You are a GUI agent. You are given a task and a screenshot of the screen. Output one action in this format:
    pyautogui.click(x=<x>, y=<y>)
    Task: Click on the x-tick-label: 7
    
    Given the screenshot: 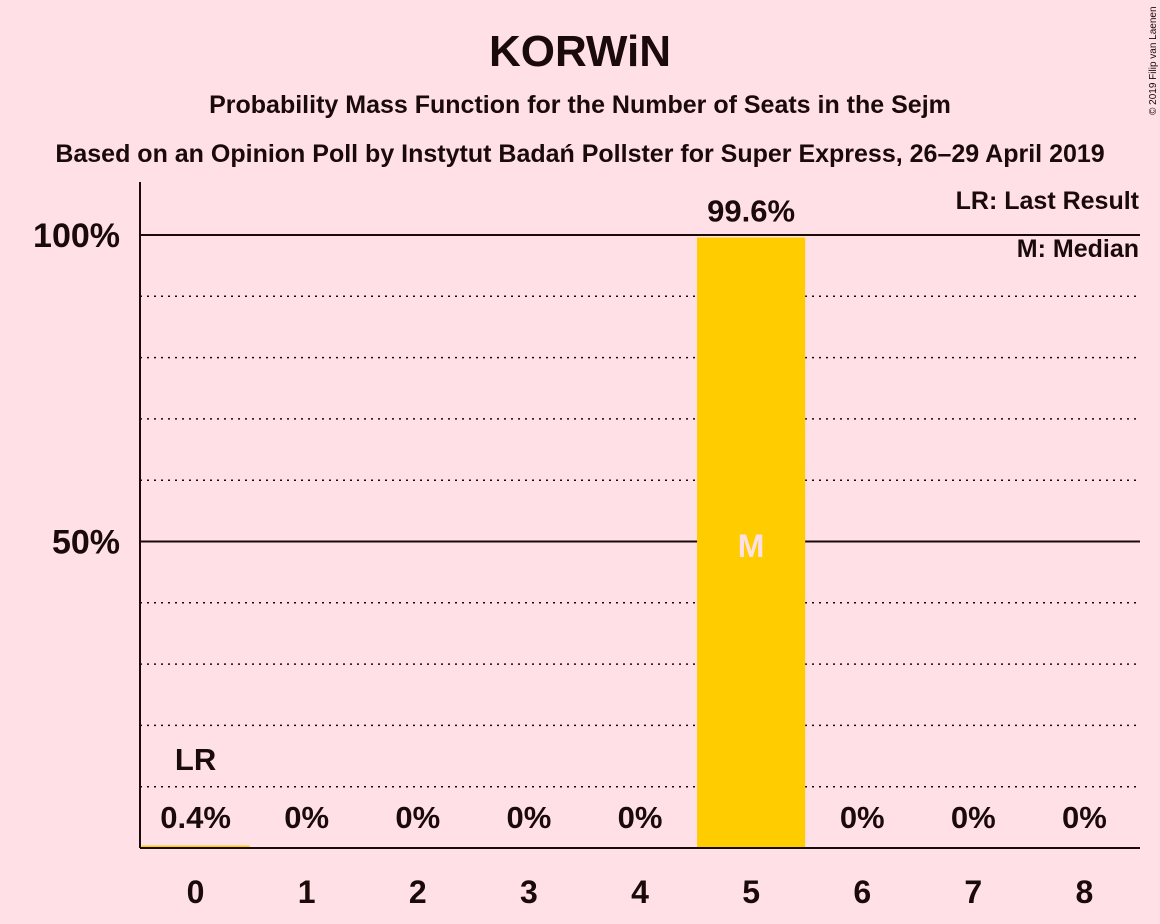 What is the action you would take?
    pyautogui.click(x=973, y=892)
    